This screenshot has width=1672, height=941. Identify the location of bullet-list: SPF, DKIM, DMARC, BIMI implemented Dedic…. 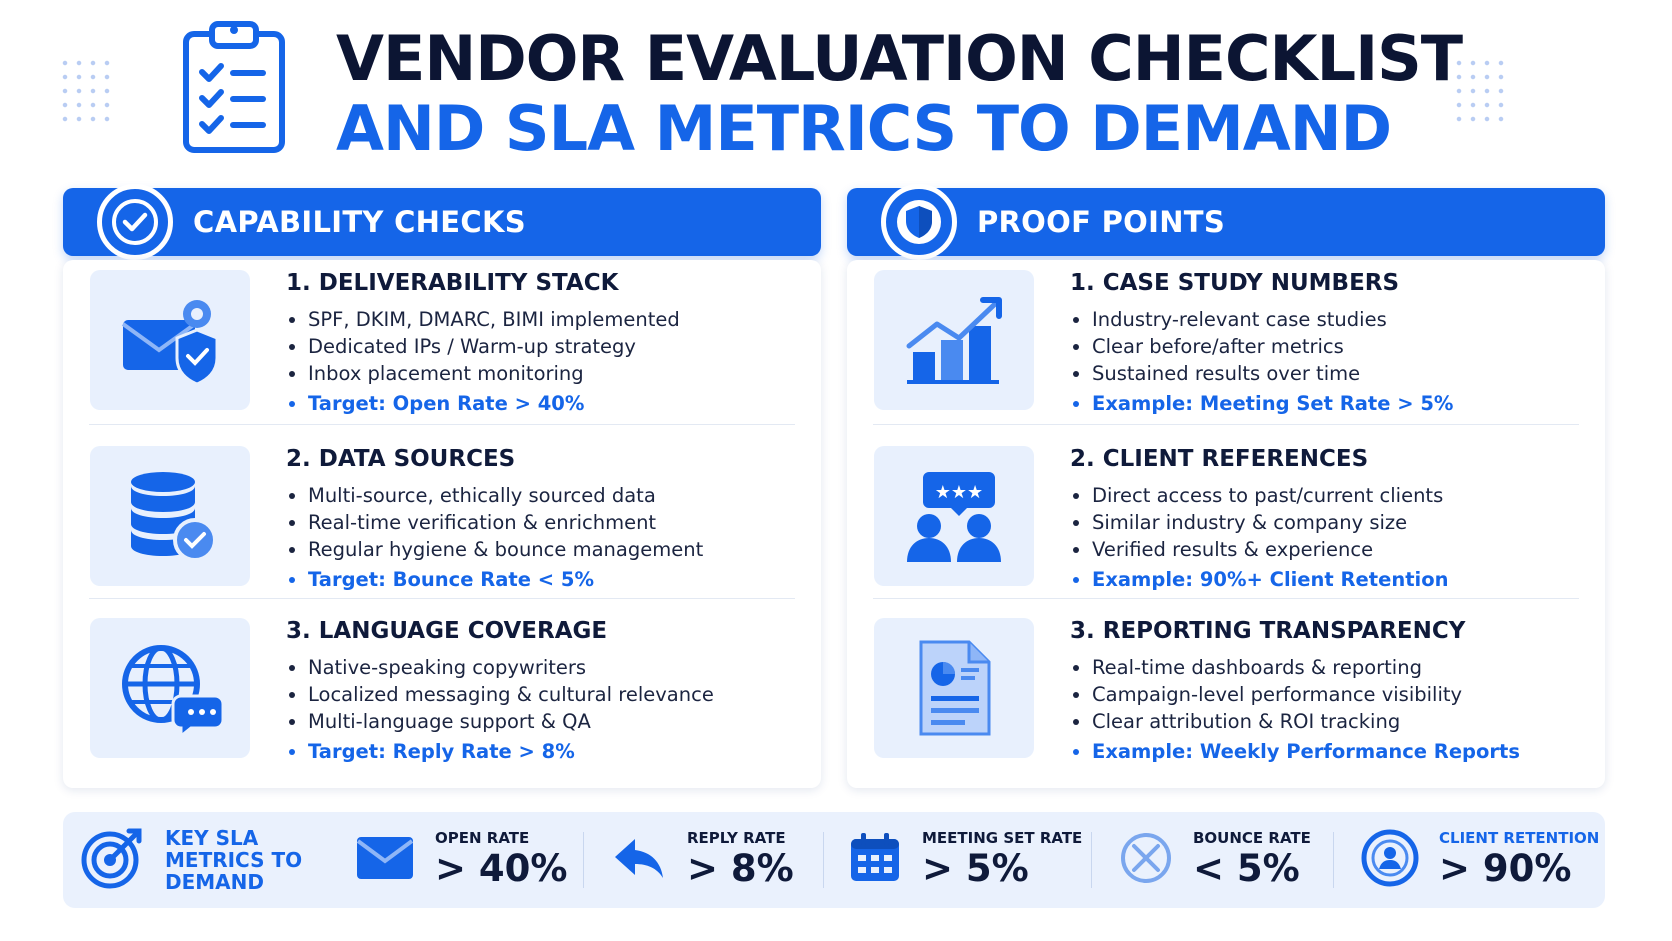
(483, 361).